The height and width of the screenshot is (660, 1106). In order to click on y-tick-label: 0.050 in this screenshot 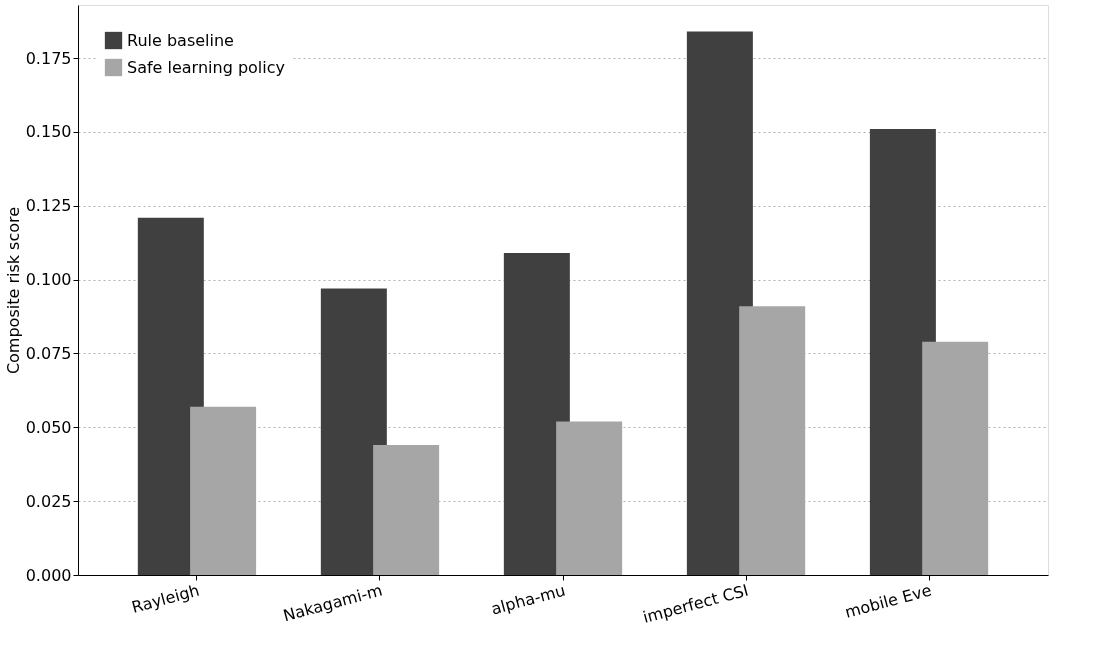, I will do `click(48, 427)`.